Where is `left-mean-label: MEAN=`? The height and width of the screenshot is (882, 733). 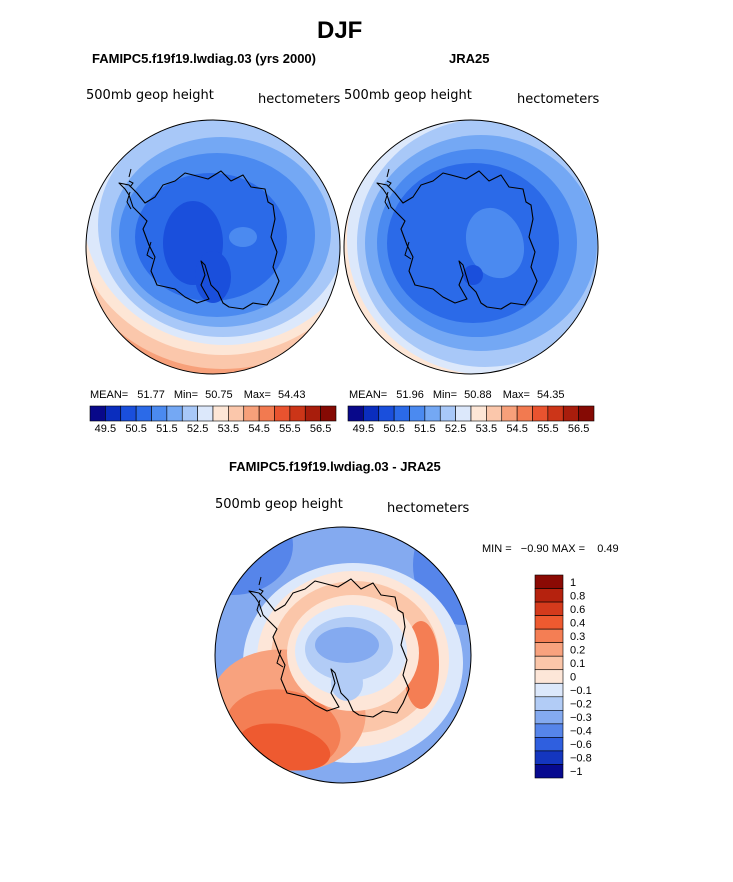 left-mean-label: MEAN= is located at coordinates (109, 395).